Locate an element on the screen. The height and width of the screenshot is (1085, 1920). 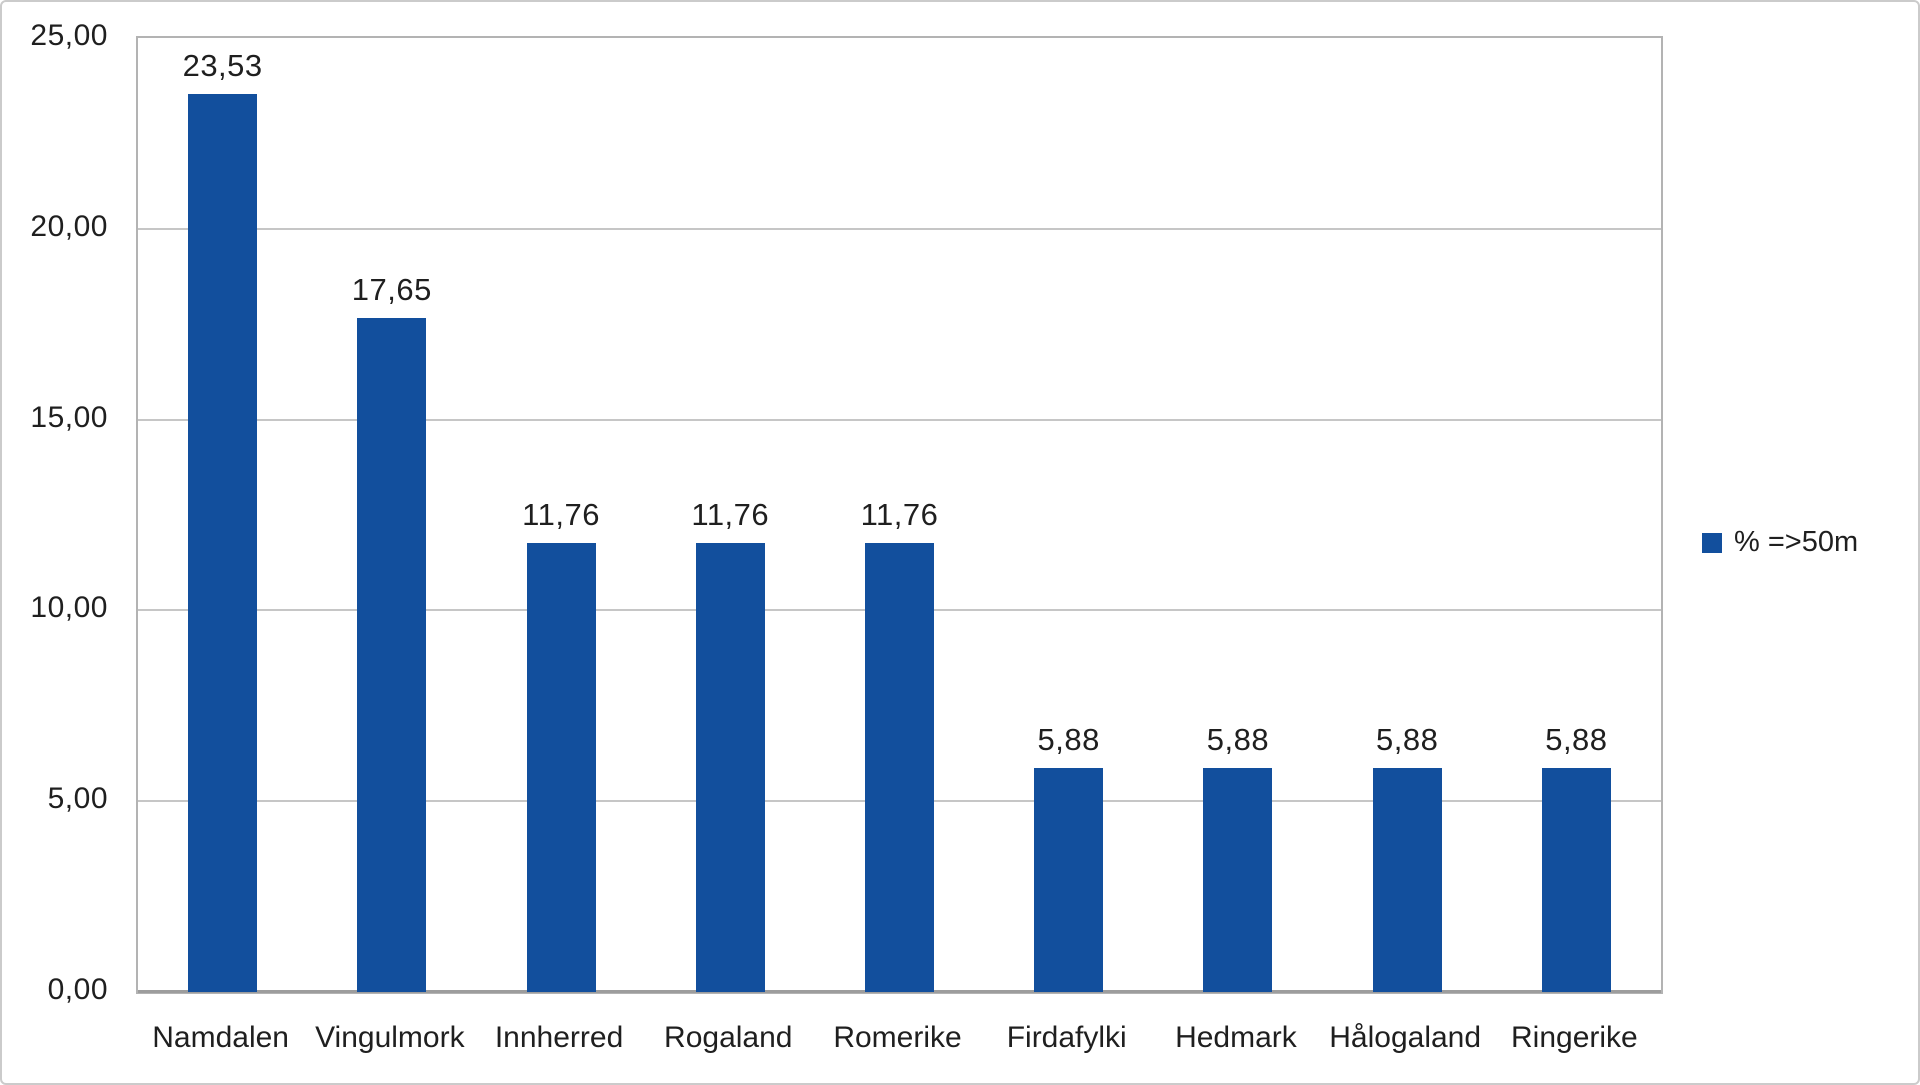
bar-rogaland is located at coordinates (730, 767).